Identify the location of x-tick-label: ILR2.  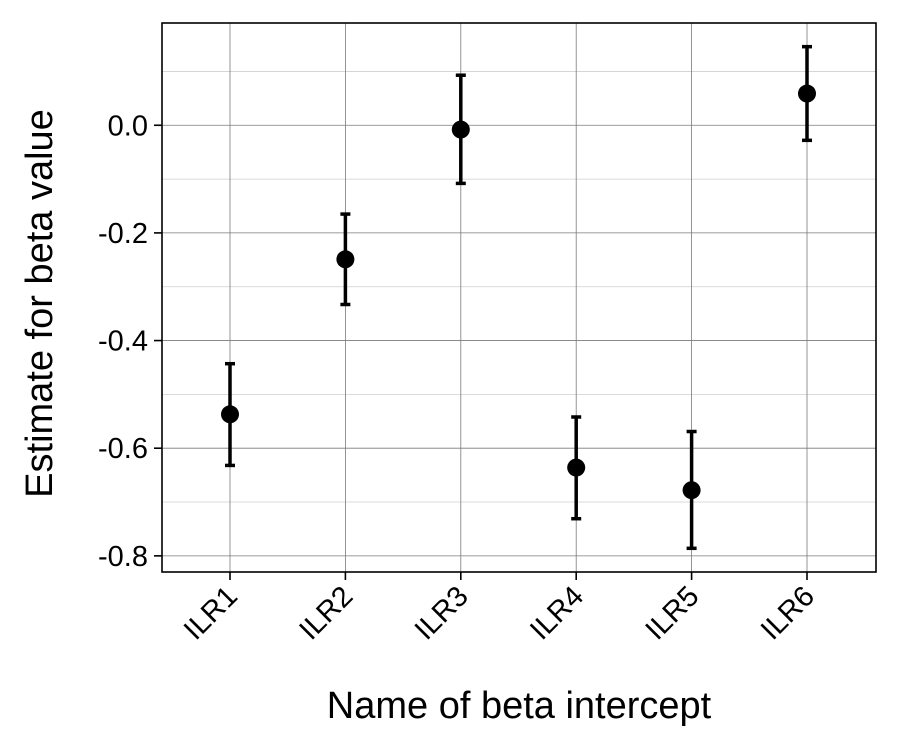
(326, 613).